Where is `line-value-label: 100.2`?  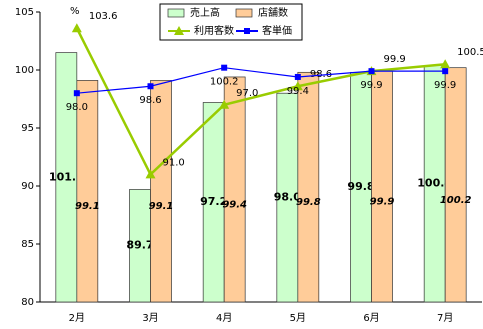 line-value-label: 100.2 is located at coordinates (224, 82).